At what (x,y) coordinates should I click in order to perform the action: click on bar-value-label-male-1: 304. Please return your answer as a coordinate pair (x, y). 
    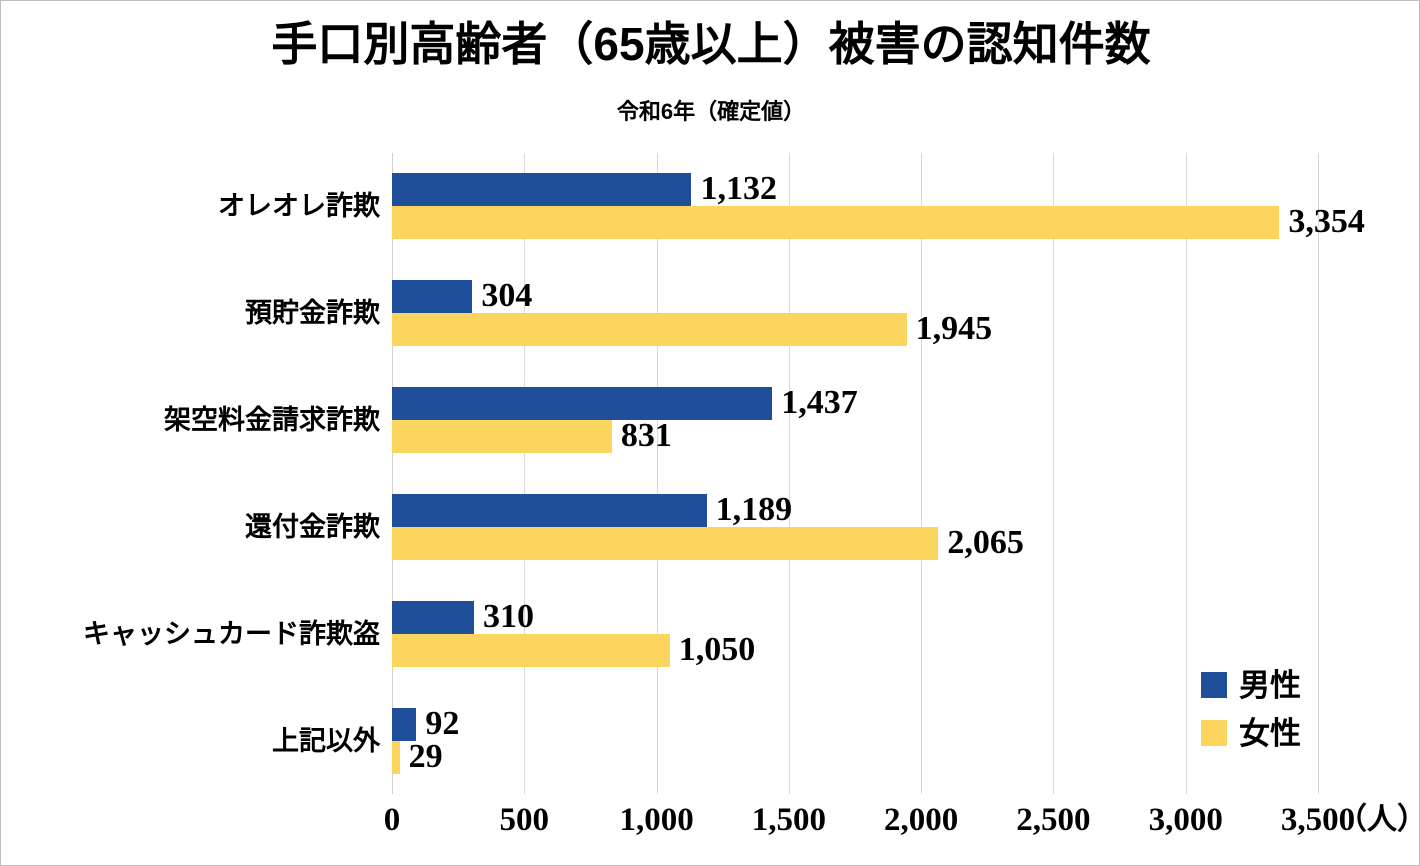
    Looking at the image, I should click on (507, 296).